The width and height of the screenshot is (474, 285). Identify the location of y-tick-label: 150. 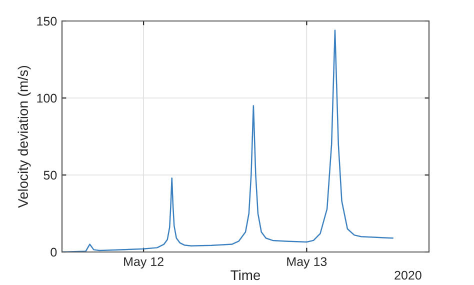
(47, 21).